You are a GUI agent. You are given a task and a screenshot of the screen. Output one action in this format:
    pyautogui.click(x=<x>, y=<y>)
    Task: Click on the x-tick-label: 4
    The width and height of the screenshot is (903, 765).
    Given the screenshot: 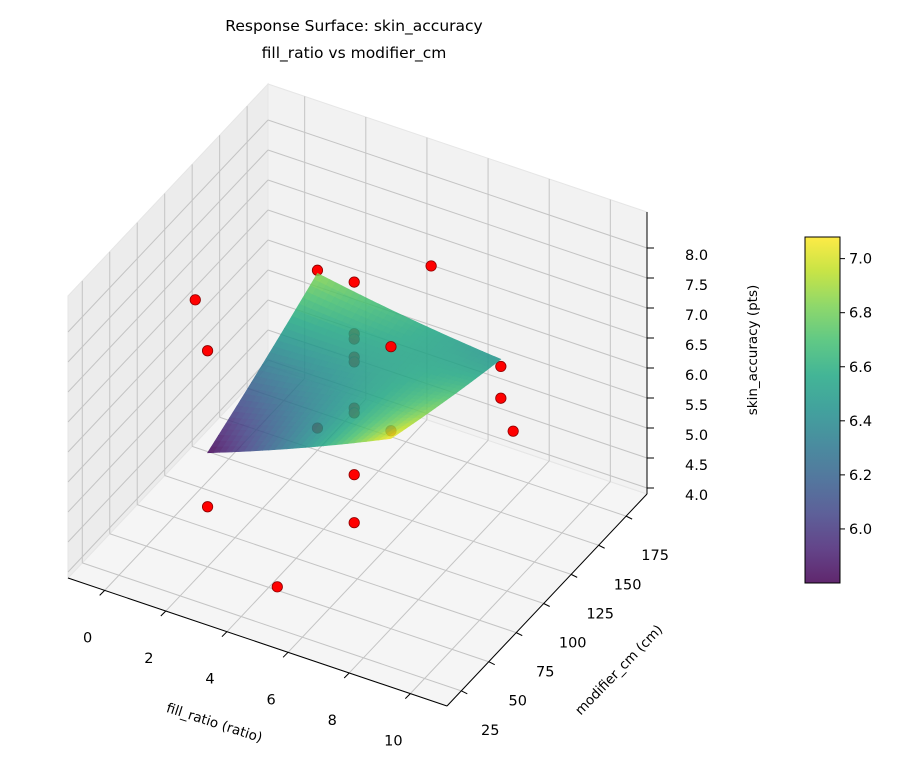 What is the action you would take?
    pyautogui.click(x=209, y=680)
    